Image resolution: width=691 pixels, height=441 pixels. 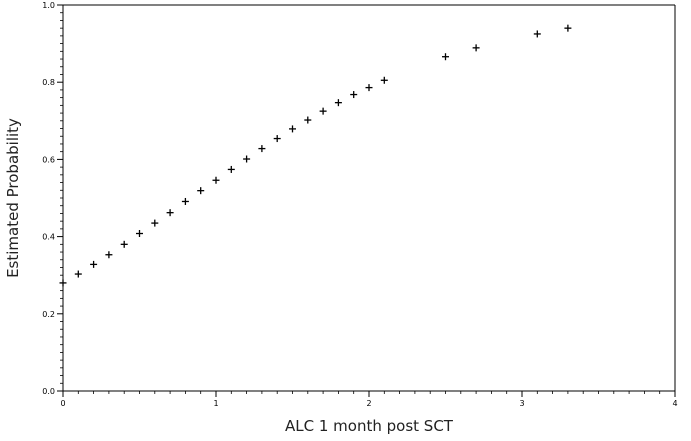 I want to click on y-tick-label: 0.8, so click(x=48, y=82).